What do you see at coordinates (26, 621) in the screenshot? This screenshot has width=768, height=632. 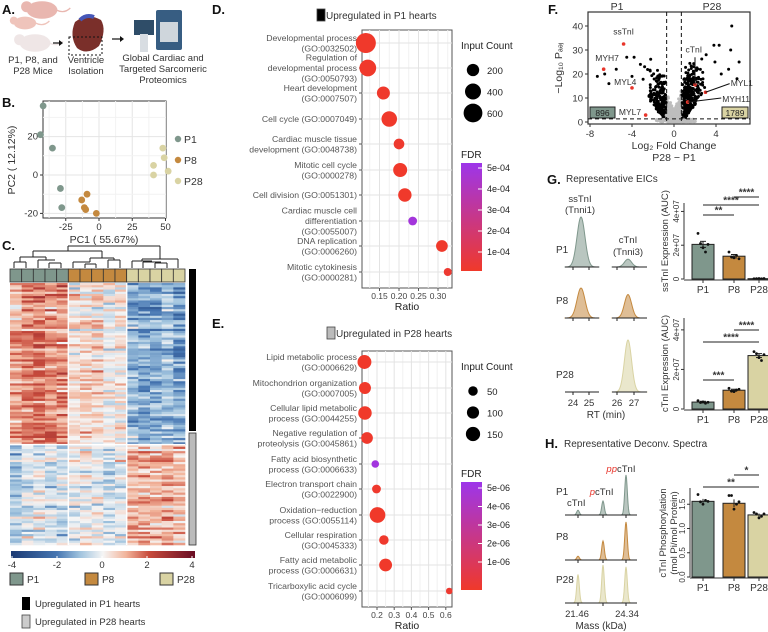 I see `legend-swatch-up-p28` at bounding box center [26, 621].